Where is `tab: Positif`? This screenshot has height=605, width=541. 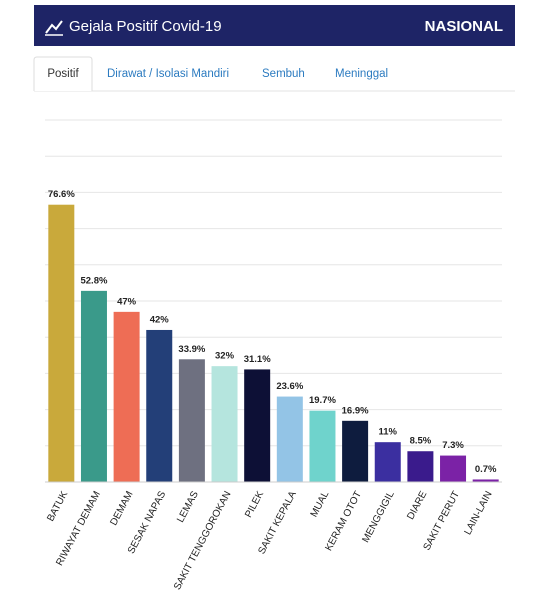
tab: Positif is located at coordinates (63, 74).